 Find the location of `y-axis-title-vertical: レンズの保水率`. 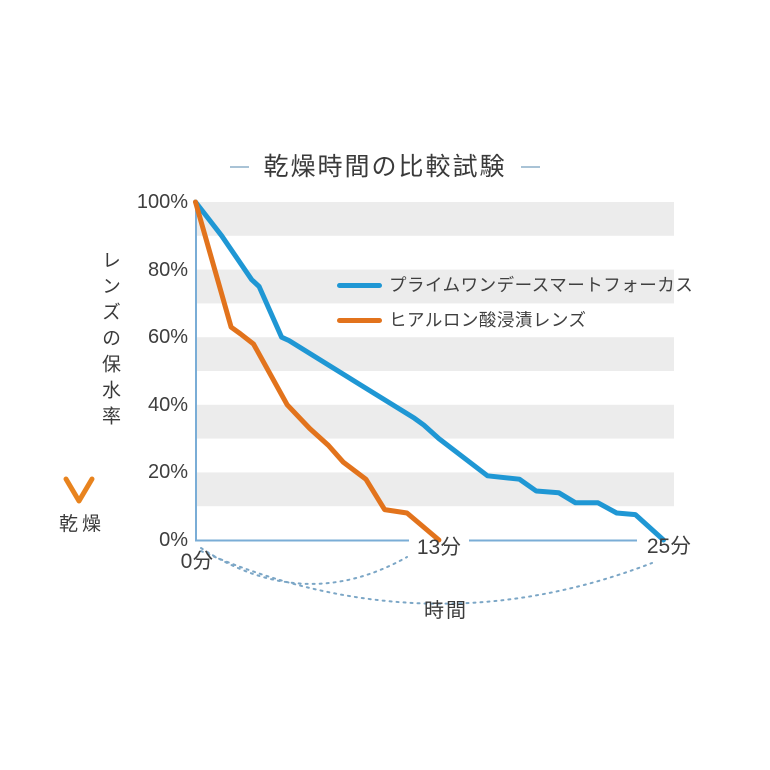

y-axis-title-vertical: レンズの保水率 is located at coordinates (109, 341).